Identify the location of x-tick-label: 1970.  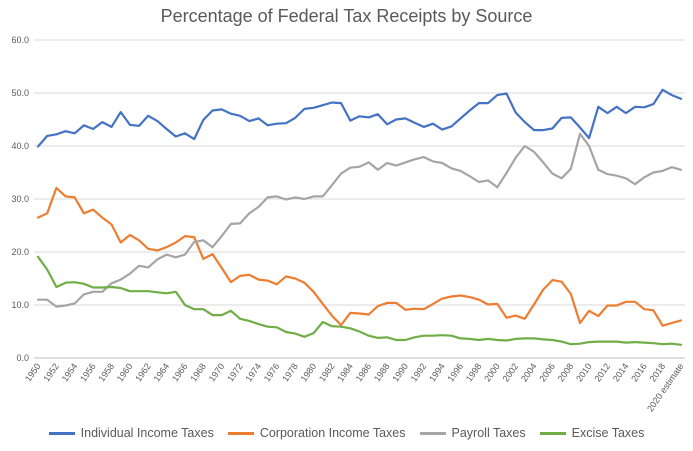
(217, 372).